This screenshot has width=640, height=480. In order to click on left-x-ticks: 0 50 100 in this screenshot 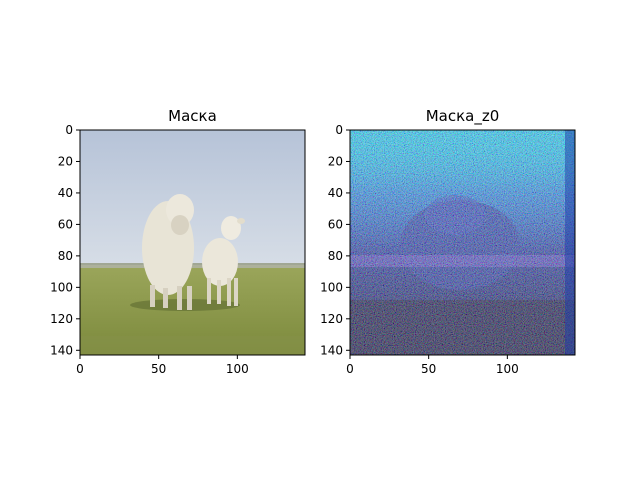, I will do `click(162, 365)`.